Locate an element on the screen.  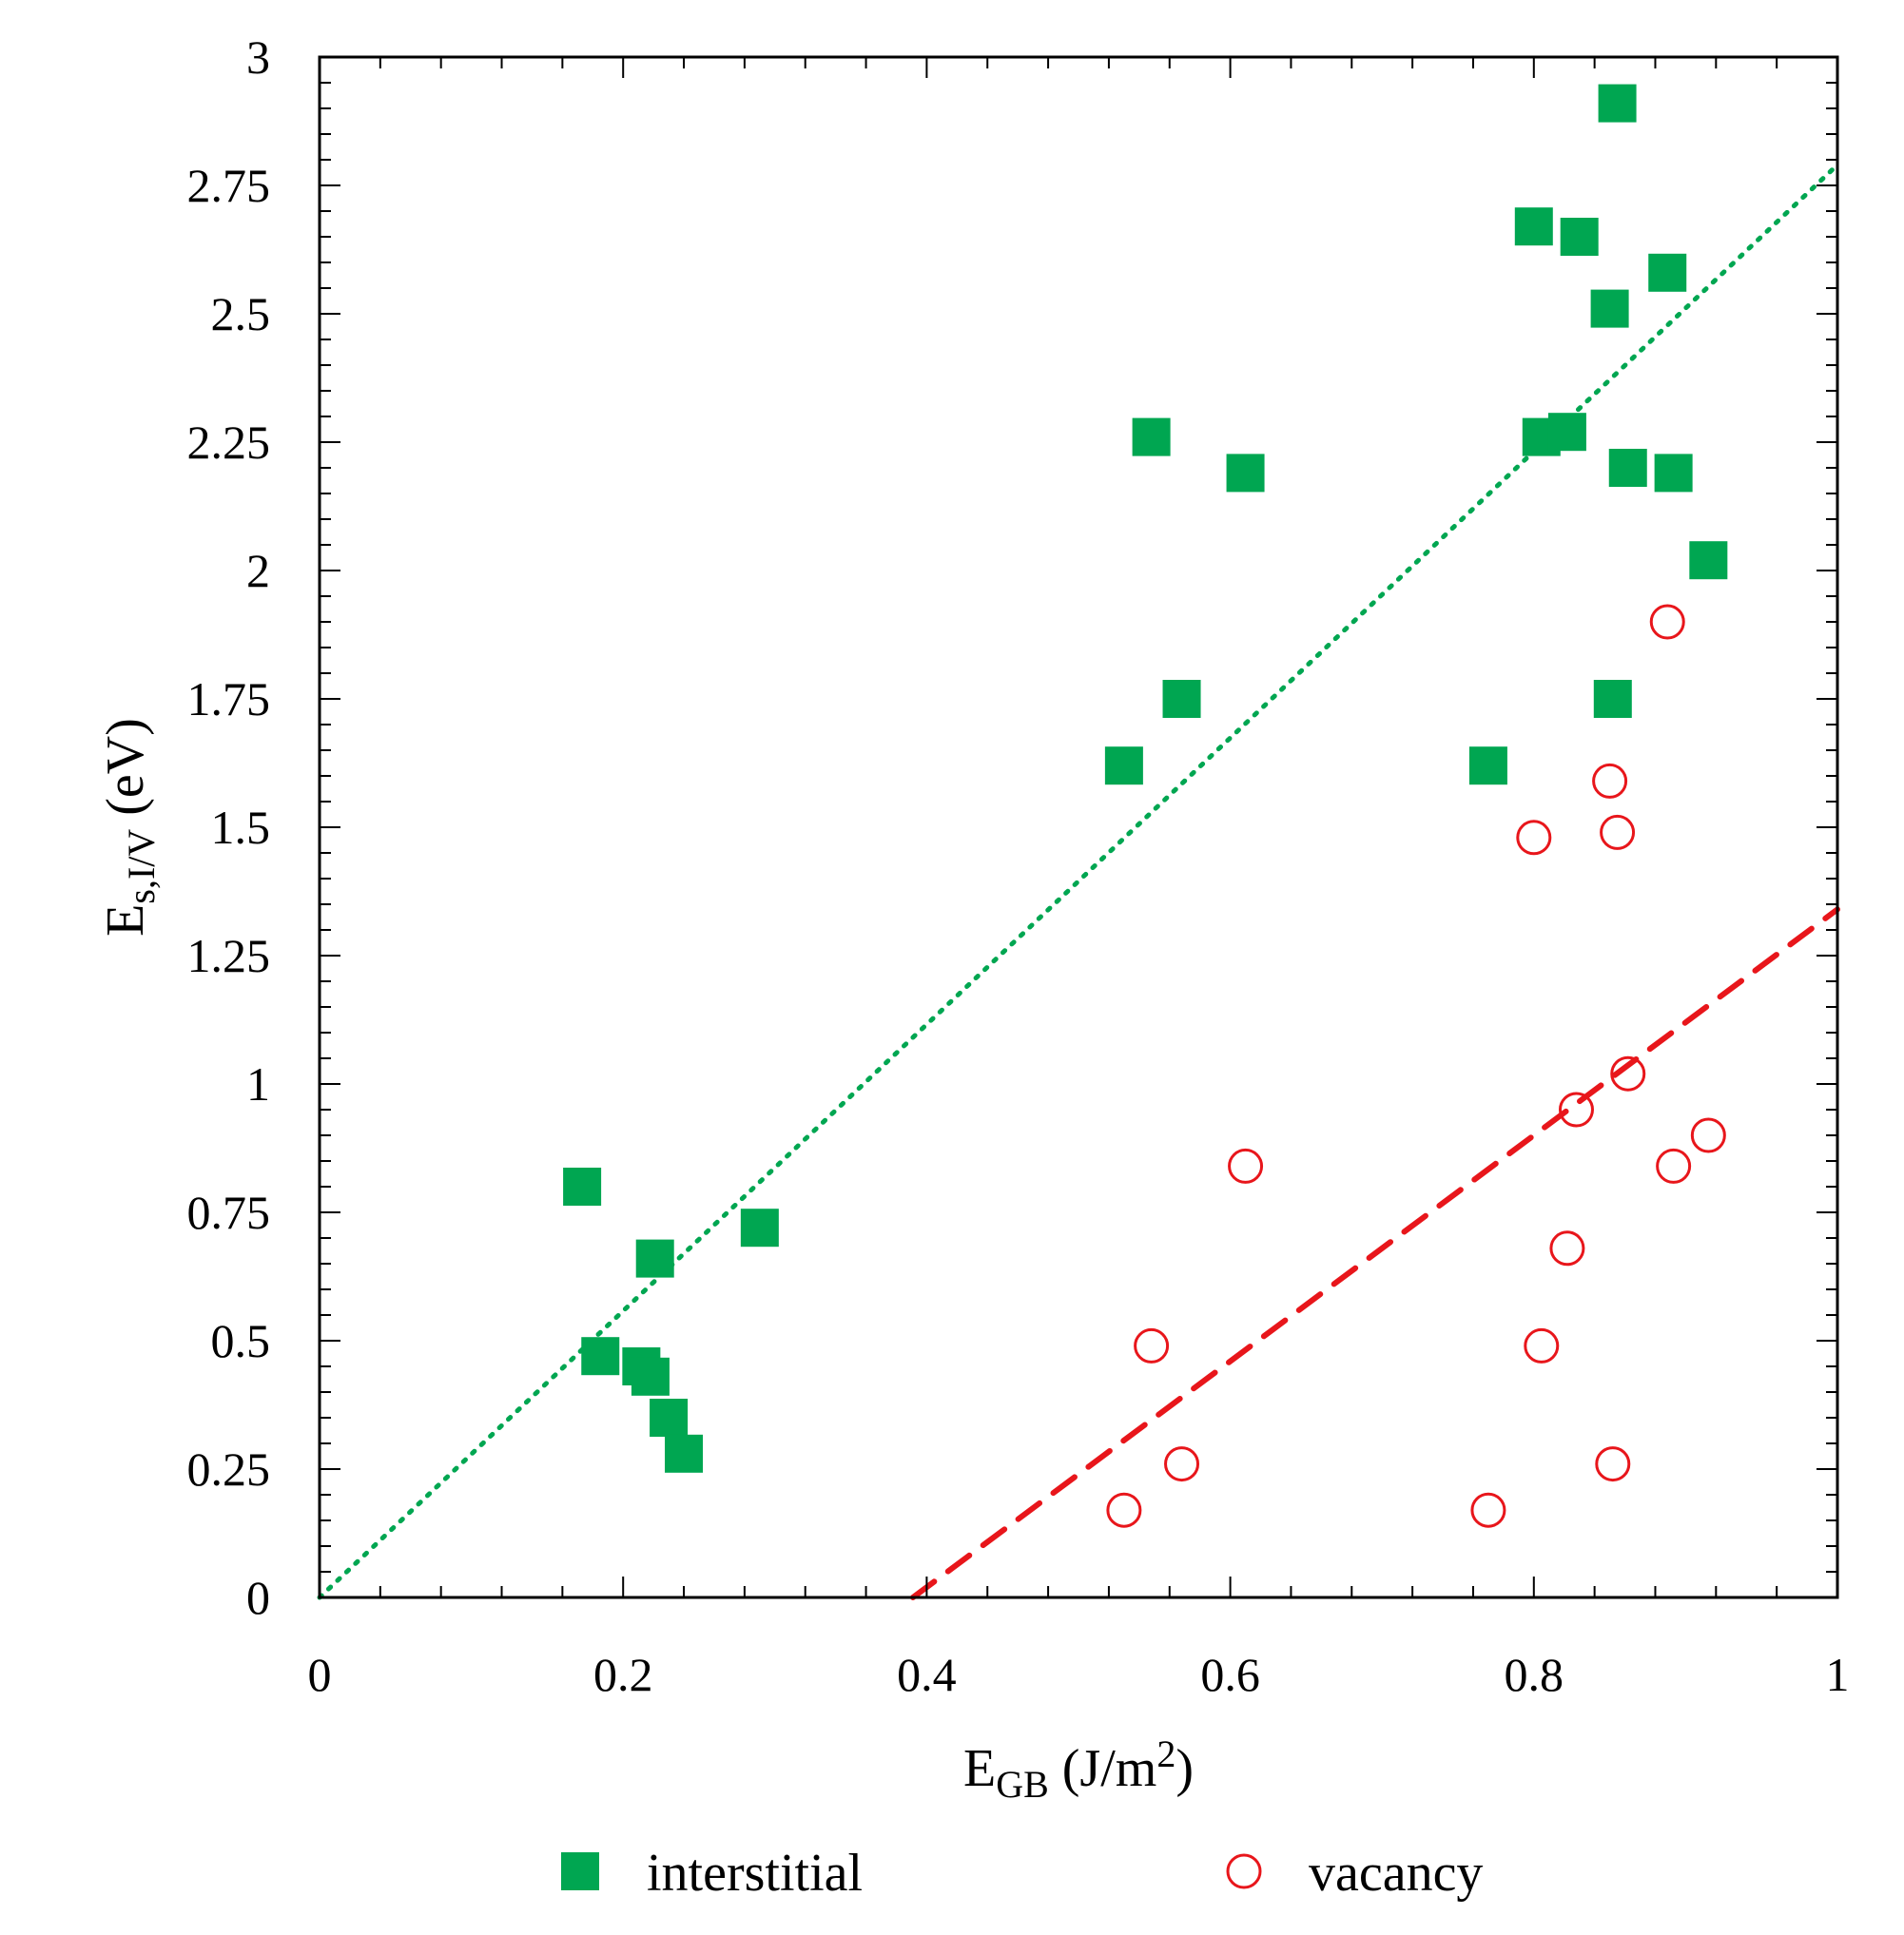
y-tick-label: 0 is located at coordinates (258, 1598).